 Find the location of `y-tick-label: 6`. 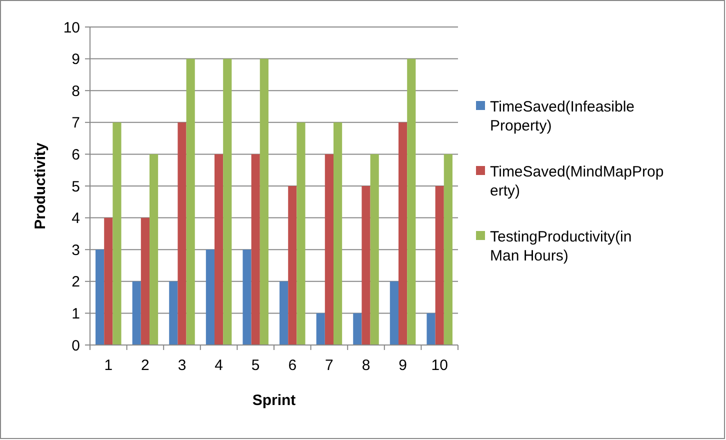

y-tick-label: 6 is located at coordinates (76, 155).